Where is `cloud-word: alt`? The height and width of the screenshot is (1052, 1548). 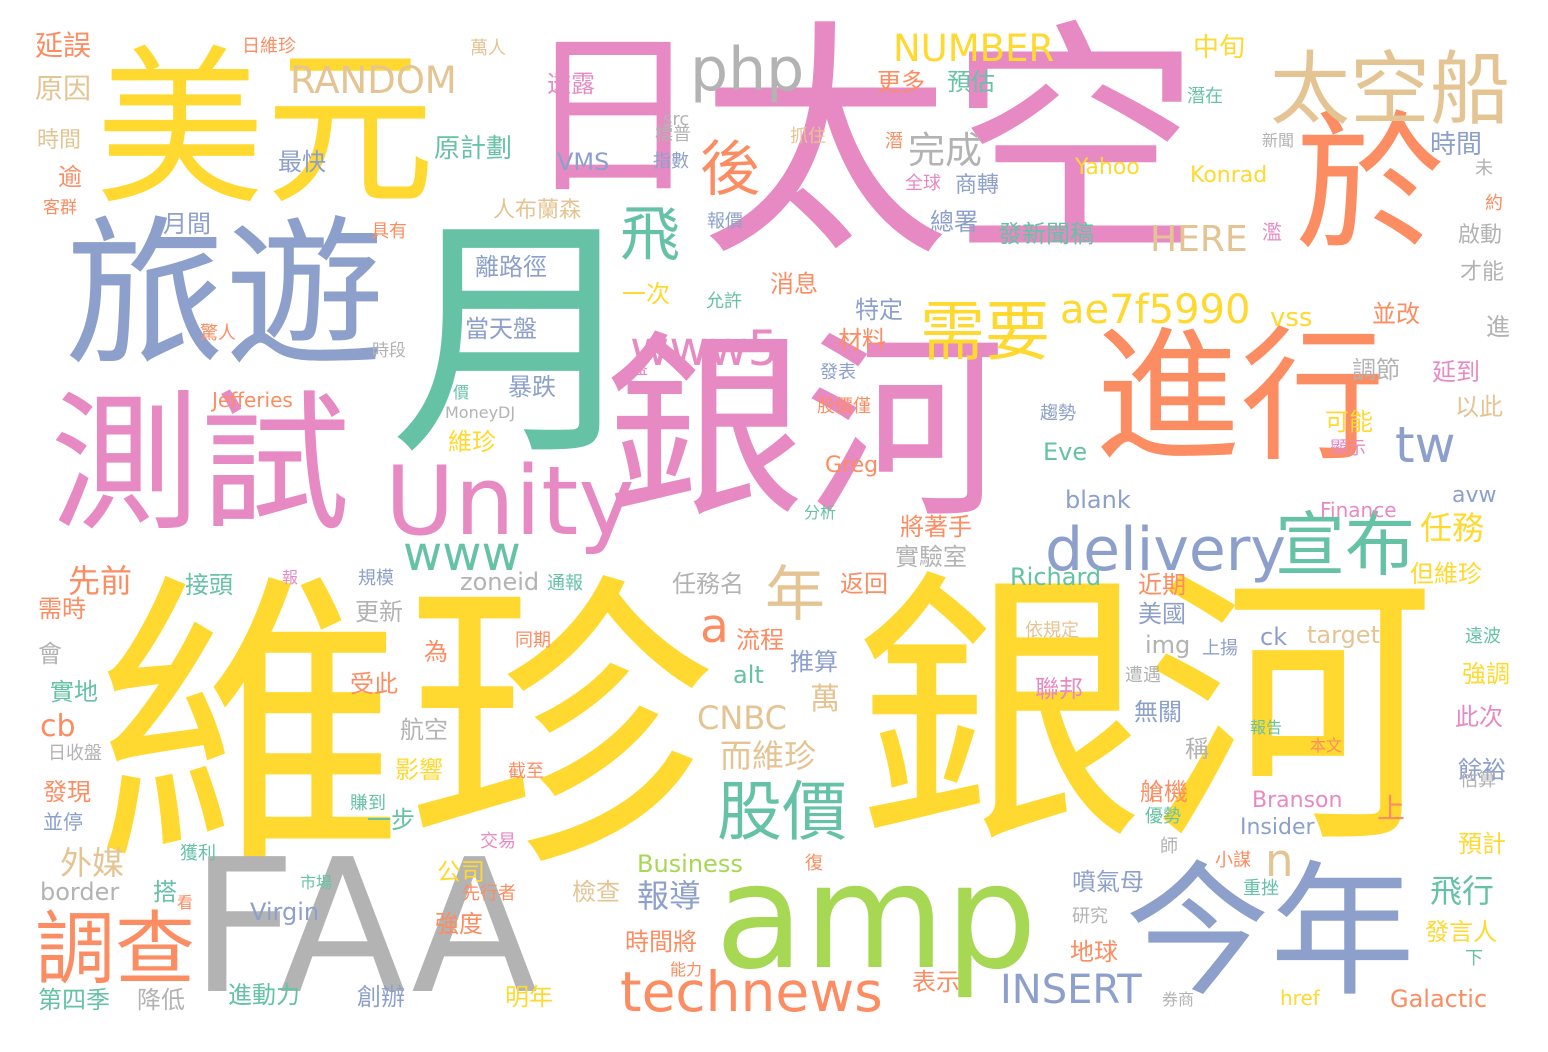
cloud-word: alt is located at coordinates (748, 675).